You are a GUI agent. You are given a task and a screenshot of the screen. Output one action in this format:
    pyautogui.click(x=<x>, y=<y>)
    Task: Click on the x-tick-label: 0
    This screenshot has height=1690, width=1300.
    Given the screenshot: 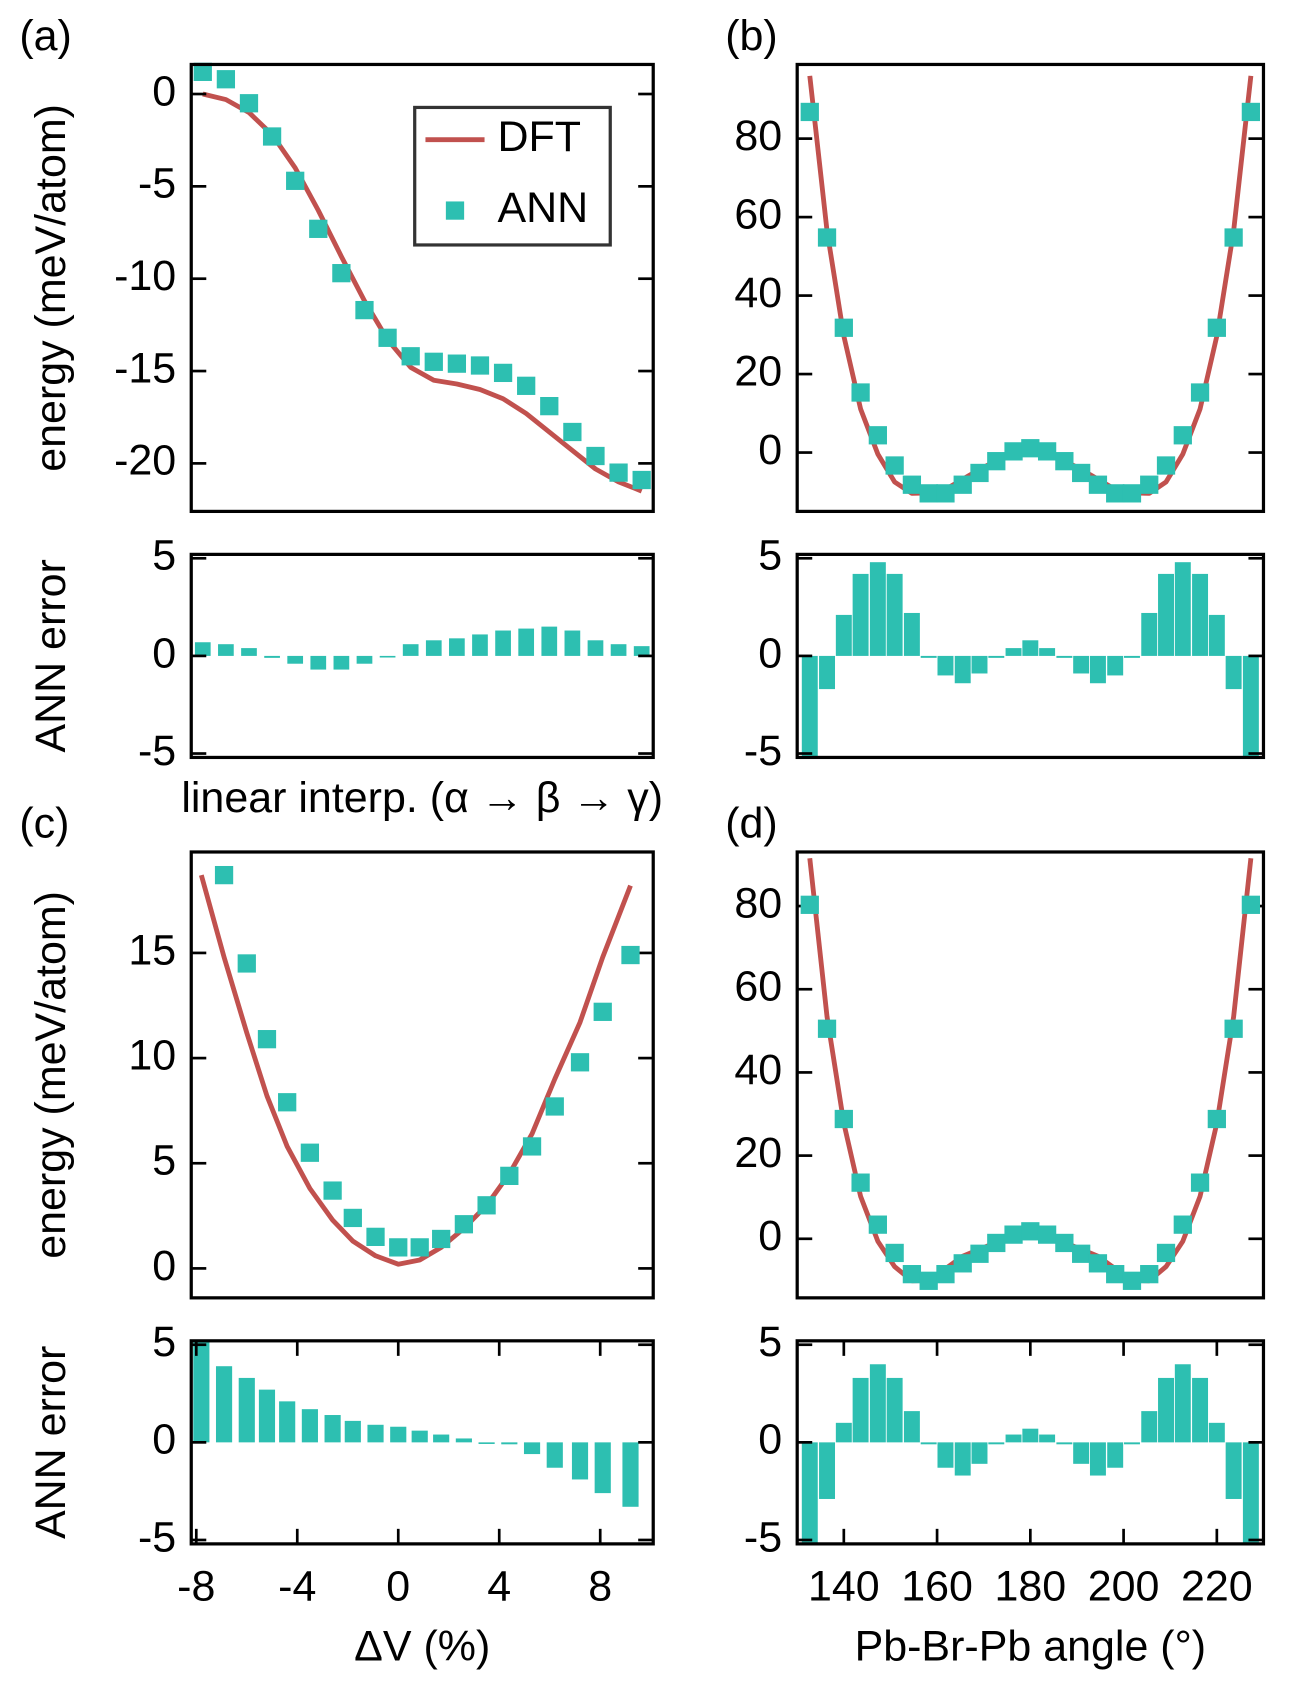 What is the action you would take?
    pyautogui.click(x=398, y=1586)
    